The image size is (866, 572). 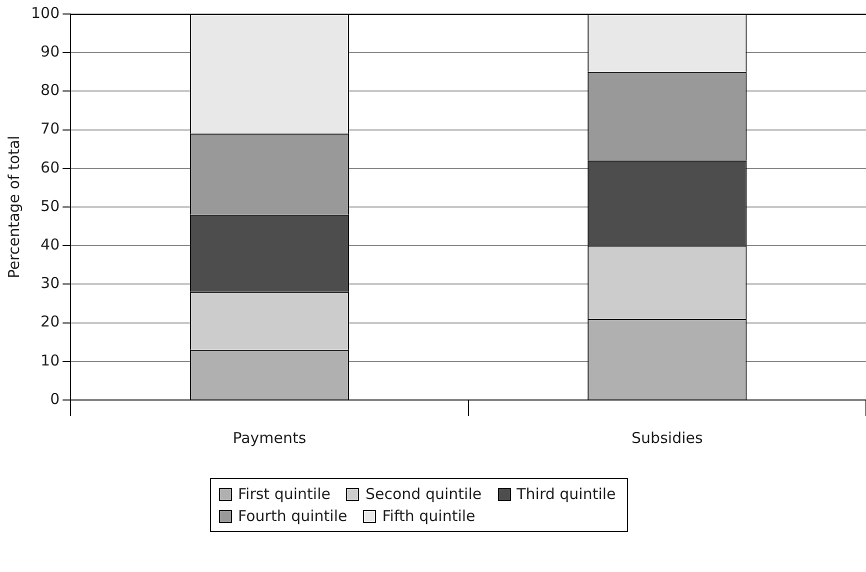 I want to click on y-tick-label: 90, so click(x=50, y=51).